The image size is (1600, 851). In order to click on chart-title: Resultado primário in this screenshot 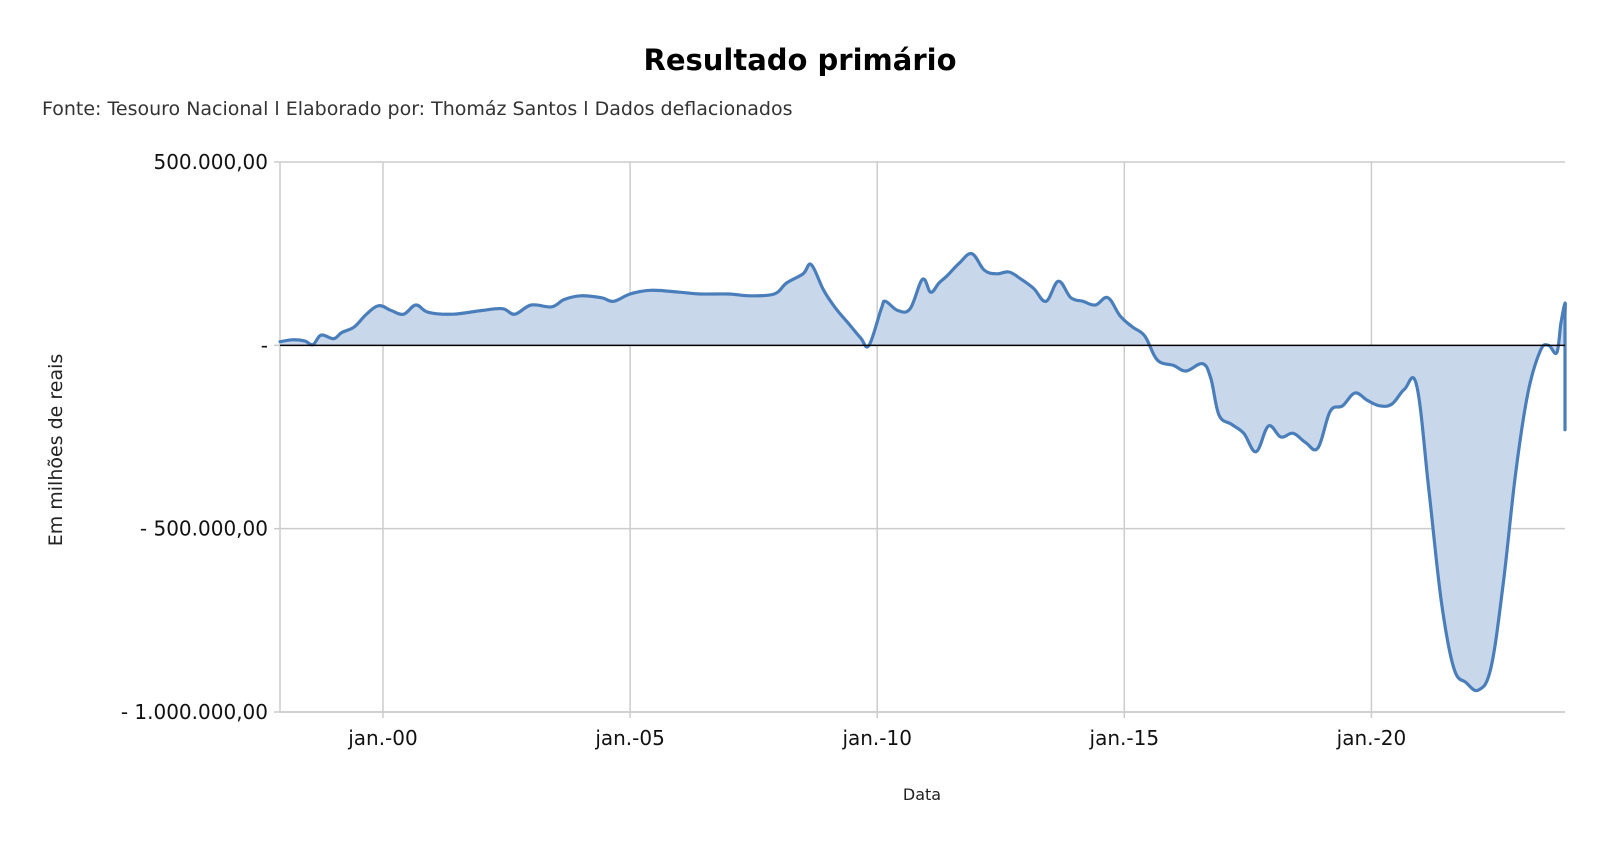, I will do `click(799, 60)`.